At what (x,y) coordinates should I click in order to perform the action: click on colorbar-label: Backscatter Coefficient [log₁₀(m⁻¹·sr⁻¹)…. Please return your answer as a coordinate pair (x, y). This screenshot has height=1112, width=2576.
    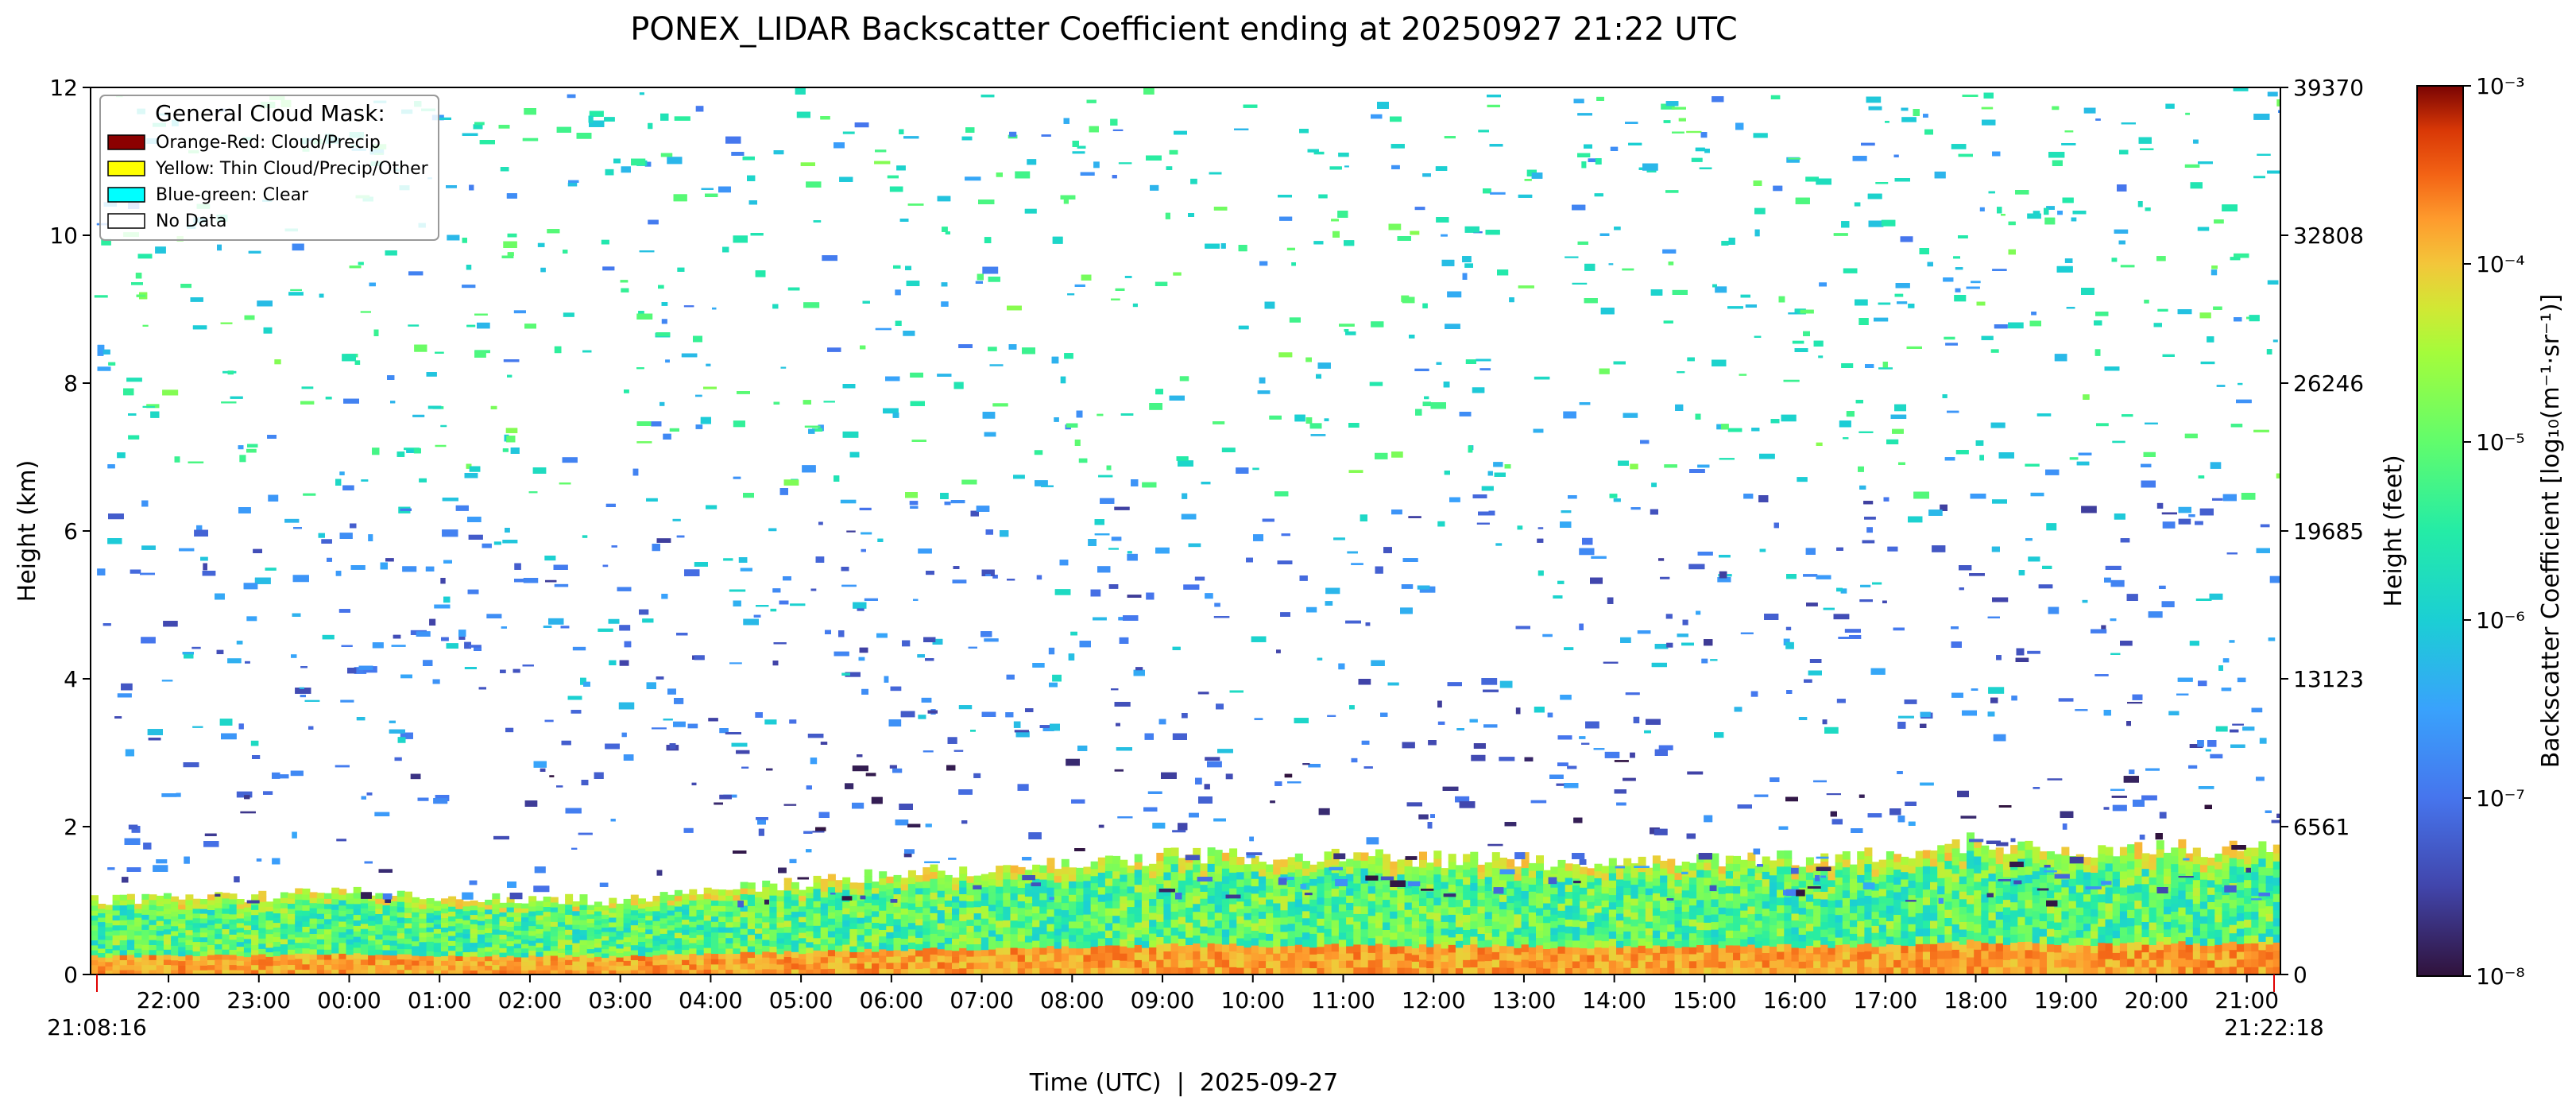
    Looking at the image, I should click on (2551, 531).